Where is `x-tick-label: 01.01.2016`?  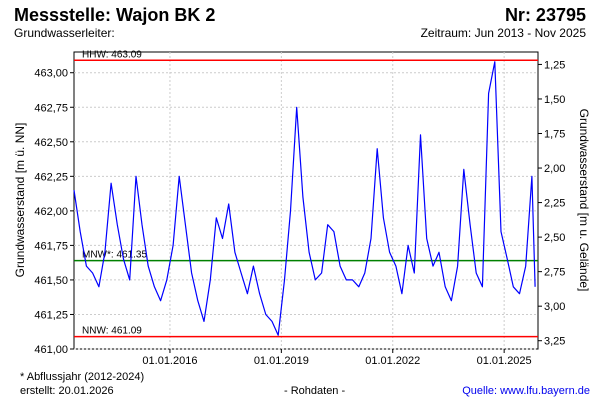
x-tick-label: 01.01.2016 is located at coordinates (169, 361).